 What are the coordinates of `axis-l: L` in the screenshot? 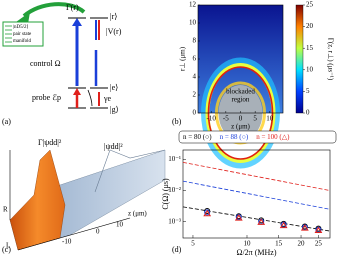 It's located at (8, 246).